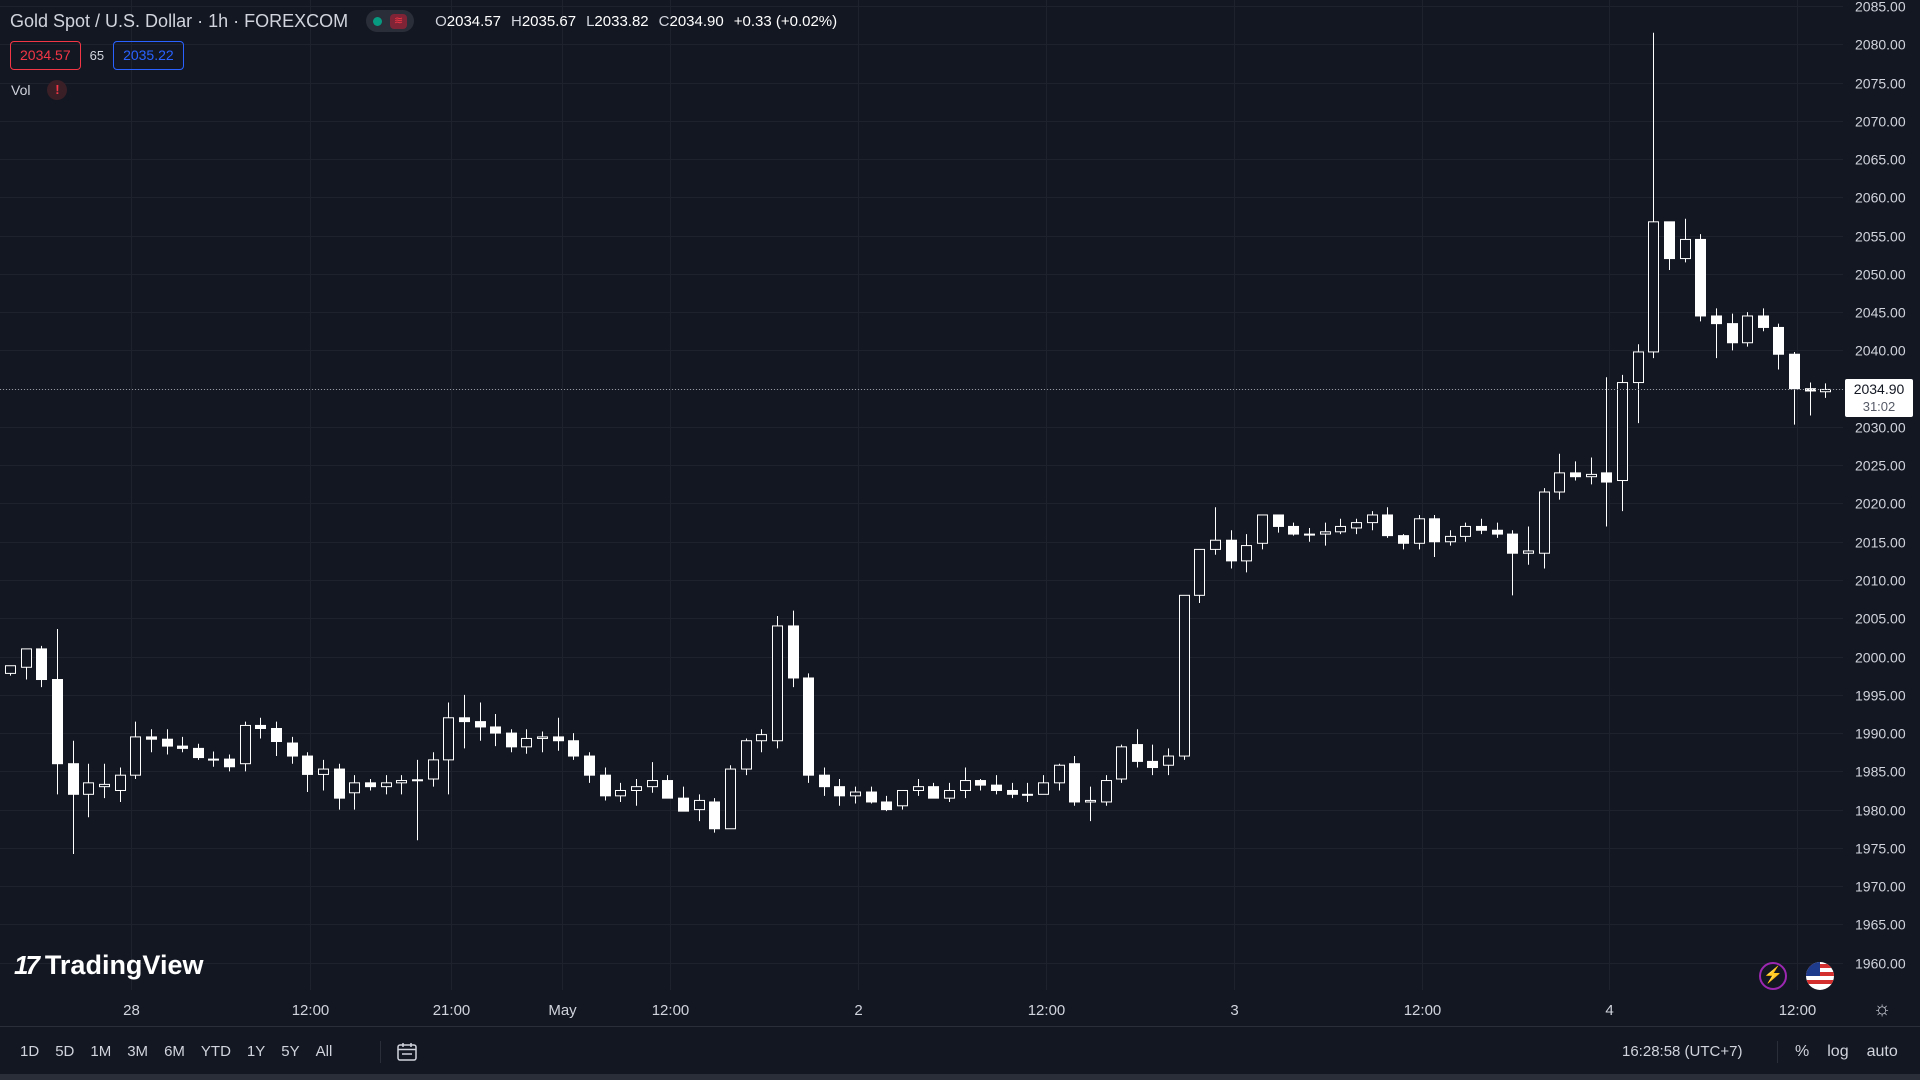  Describe the element at coordinates (1880, 696) in the screenshot. I see `price-tick-label: 1995.00` at that location.